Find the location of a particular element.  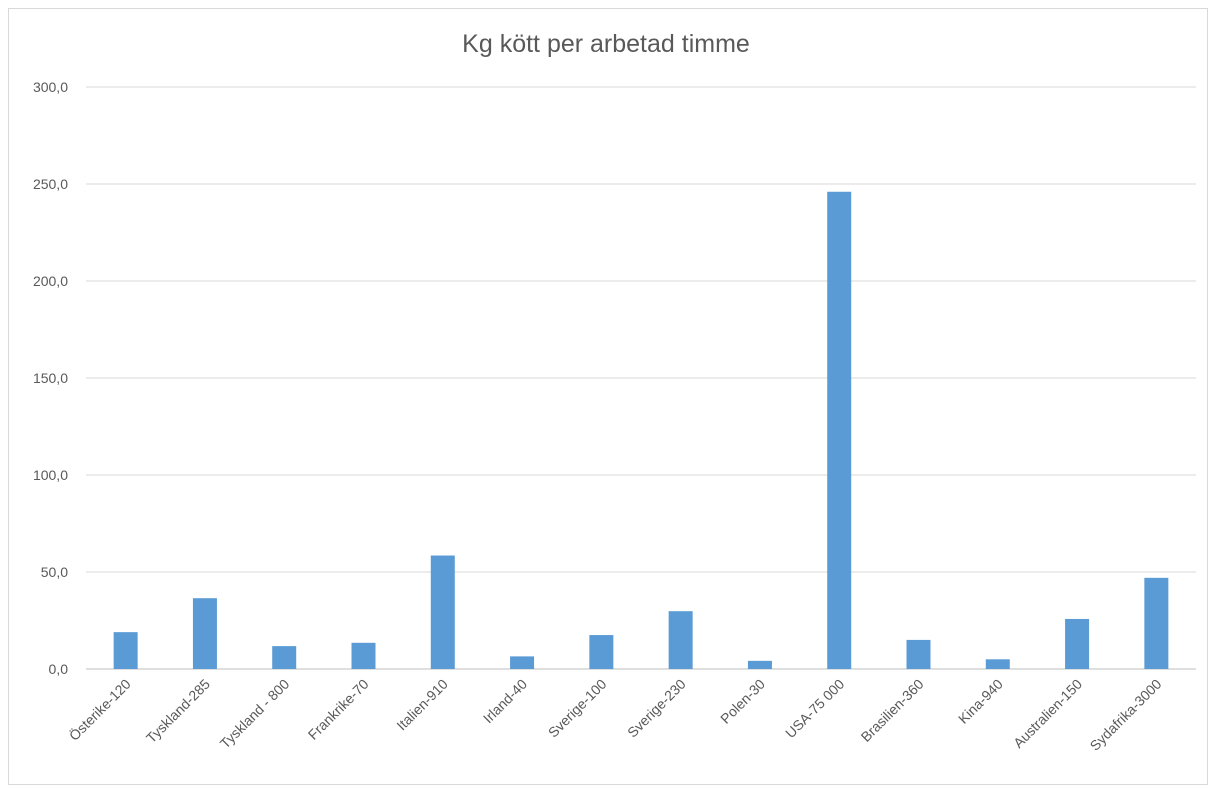

x-tick-label: Irland-40 is located at coordinates (505, 701).